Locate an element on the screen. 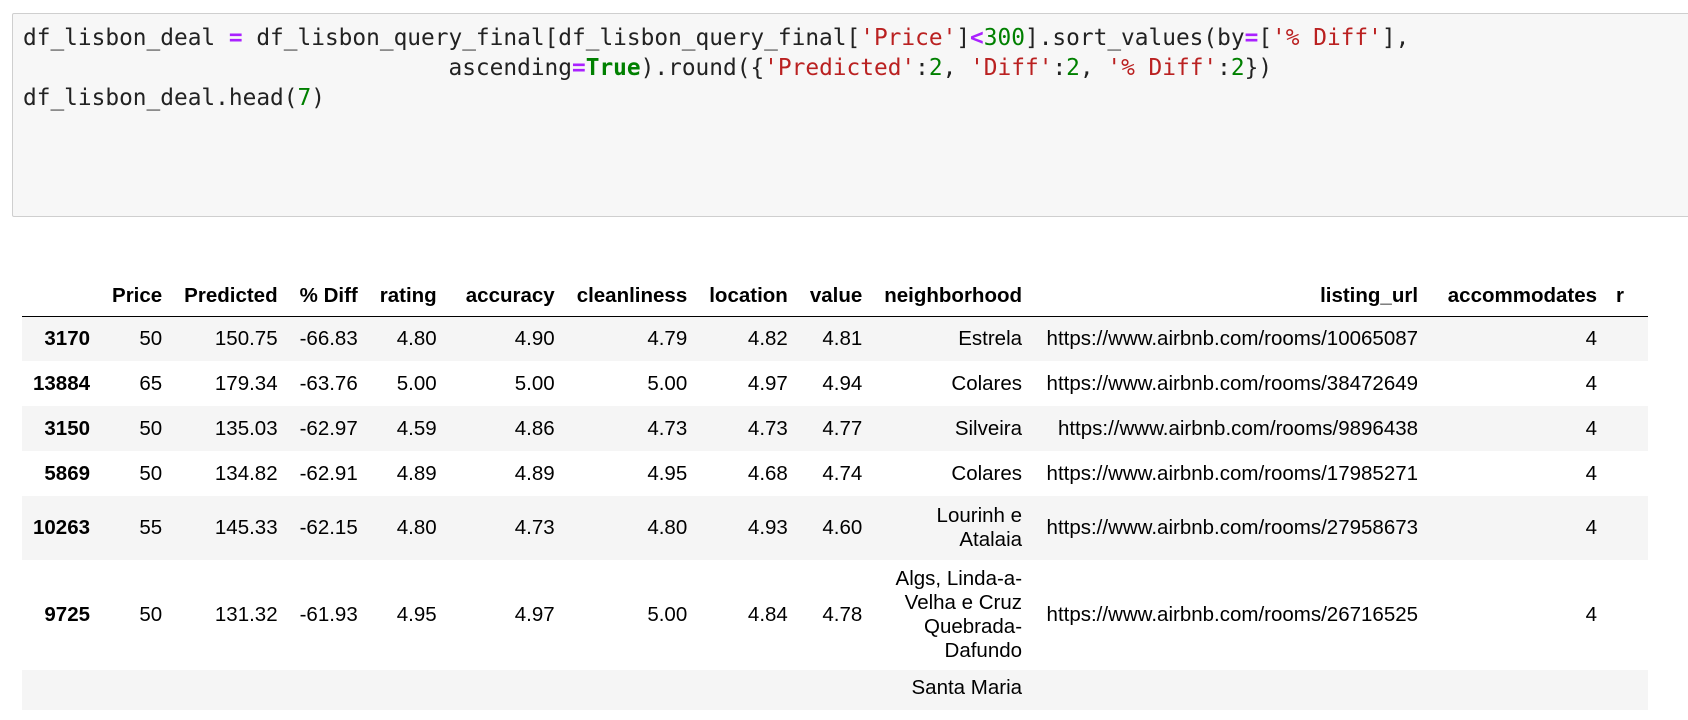 The image size is (1688, 720). cell-predicted: 134.82 is located at coordinates (246, 473).